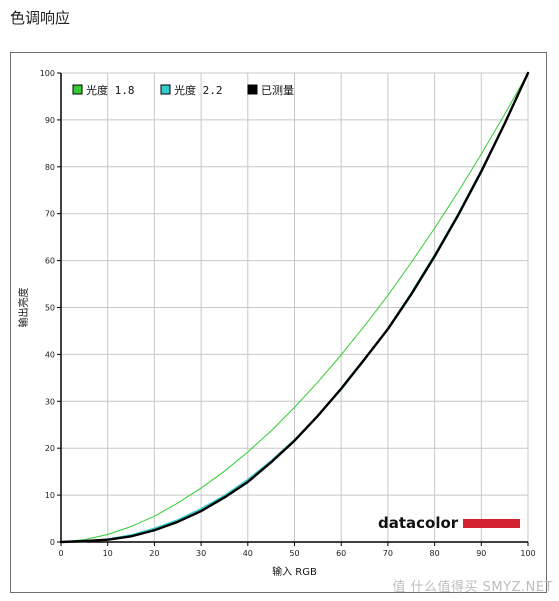 The image size is (559, 601). What do you see at coordinates (388, 553) in the screenshot?
I see `x-tick-label: 70` at bounding box center [388, 553].